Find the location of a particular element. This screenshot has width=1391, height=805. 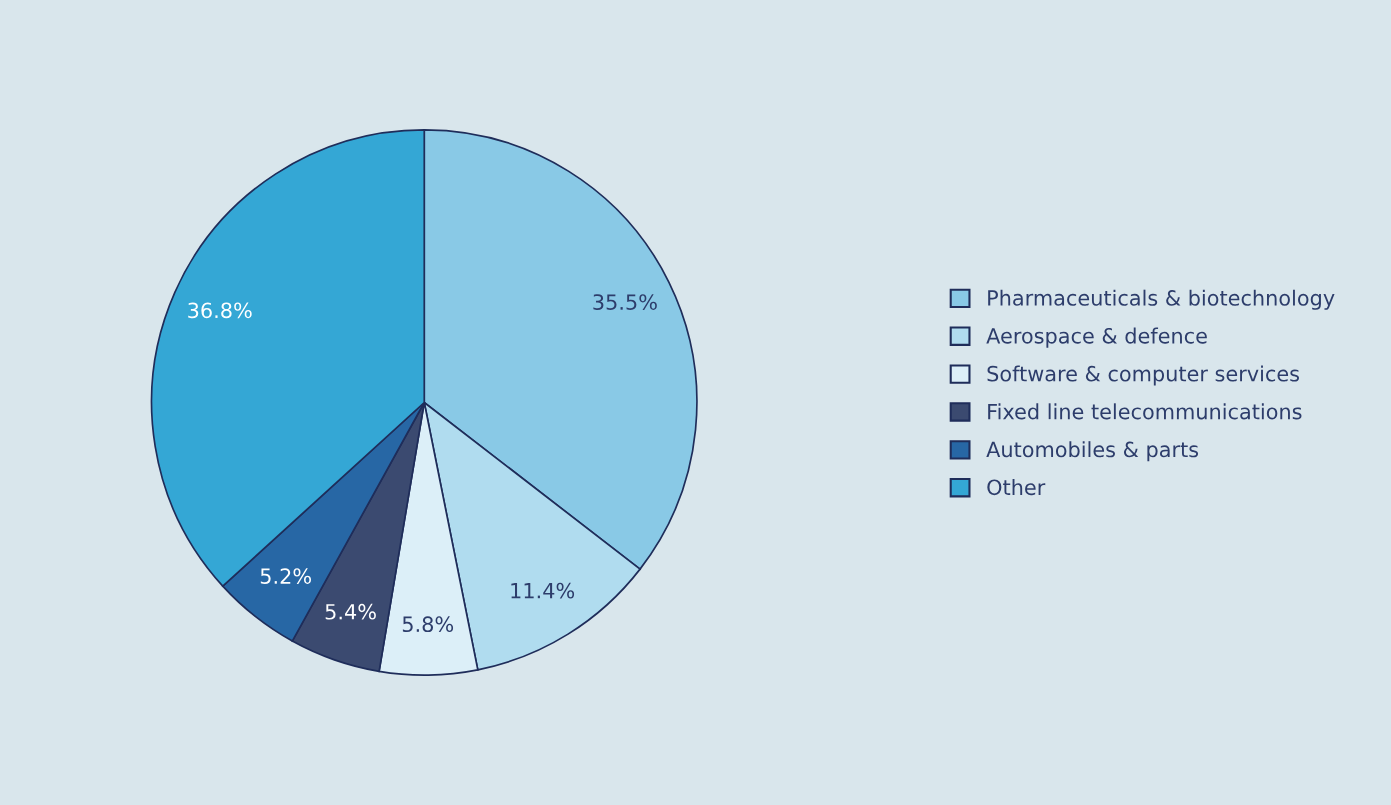

data-label: 5.2% is located at coordinates (286, 576).